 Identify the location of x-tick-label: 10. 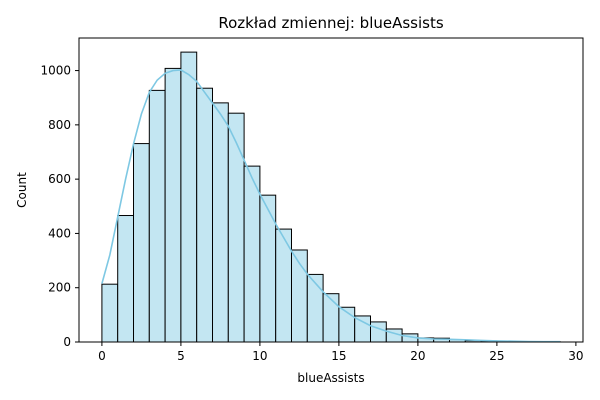
(259, 356).